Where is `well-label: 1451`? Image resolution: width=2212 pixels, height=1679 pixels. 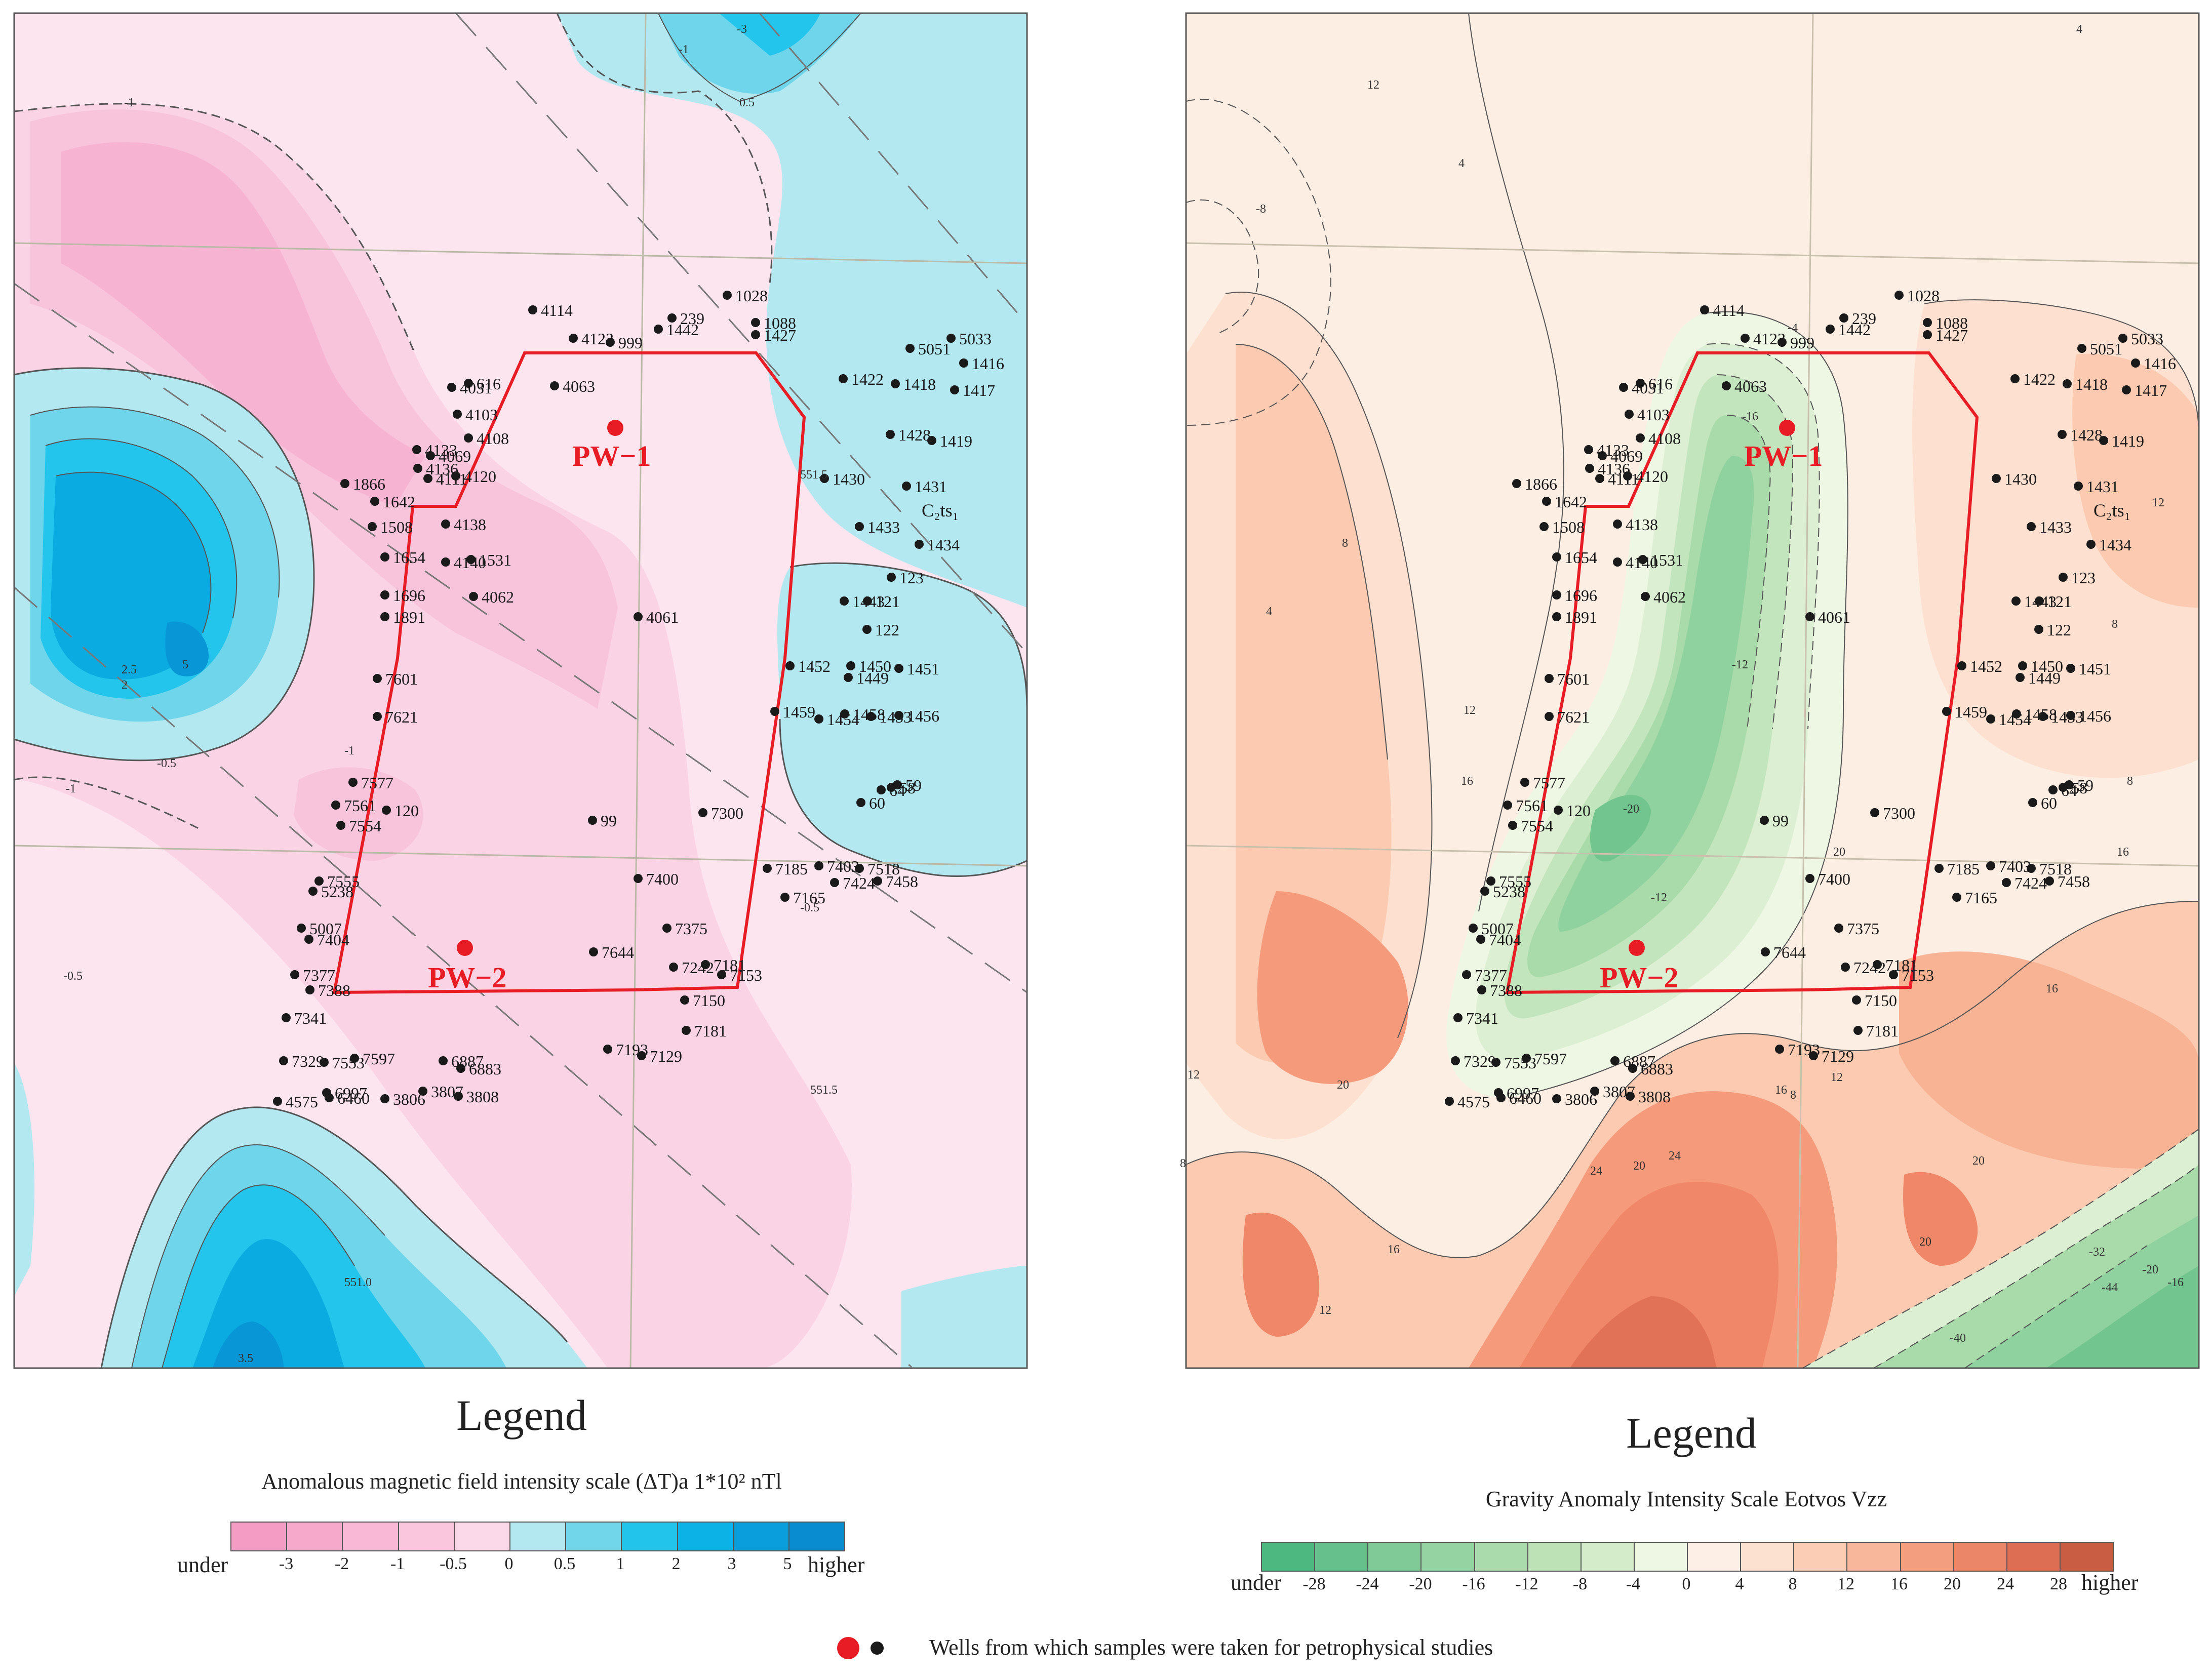
well-label: 1451 is located at coordinates (923, 669).